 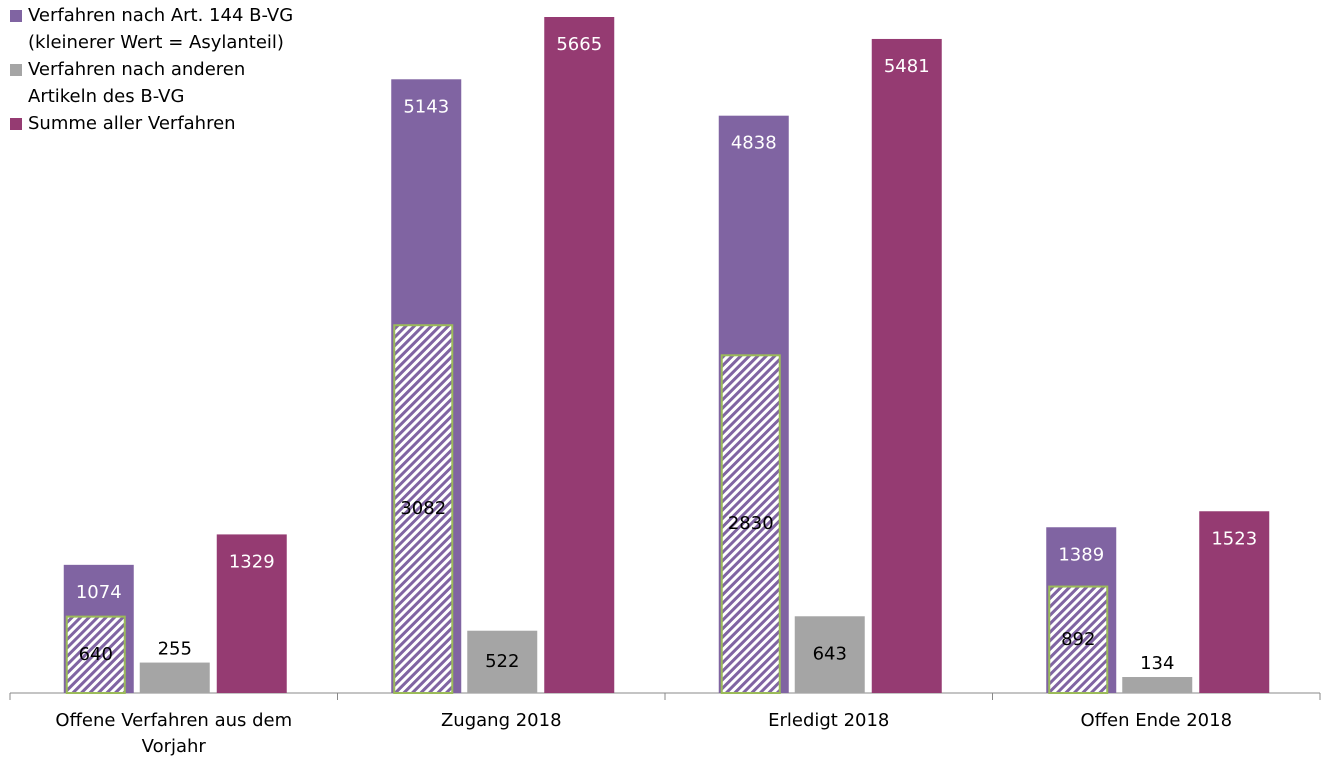 I want to click on value-label: 1074, so click(x=99, y=592).